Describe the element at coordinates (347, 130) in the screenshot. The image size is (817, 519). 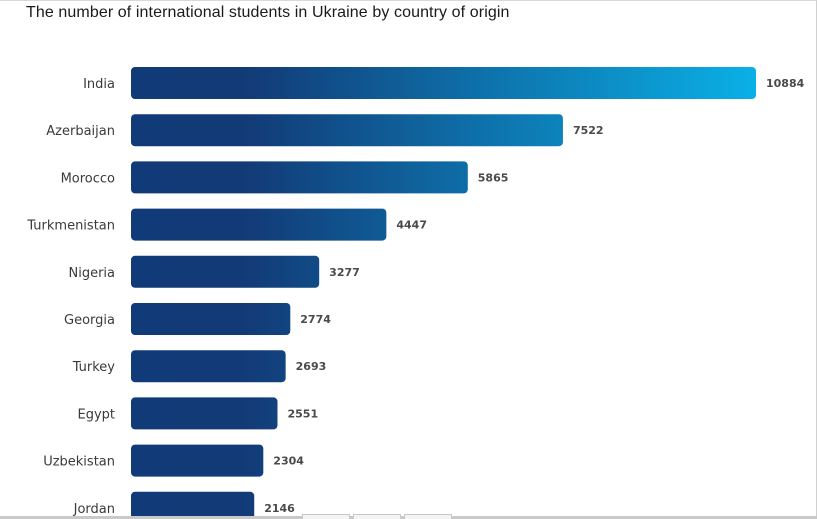
I see `bar-azerbaijan` at that location.